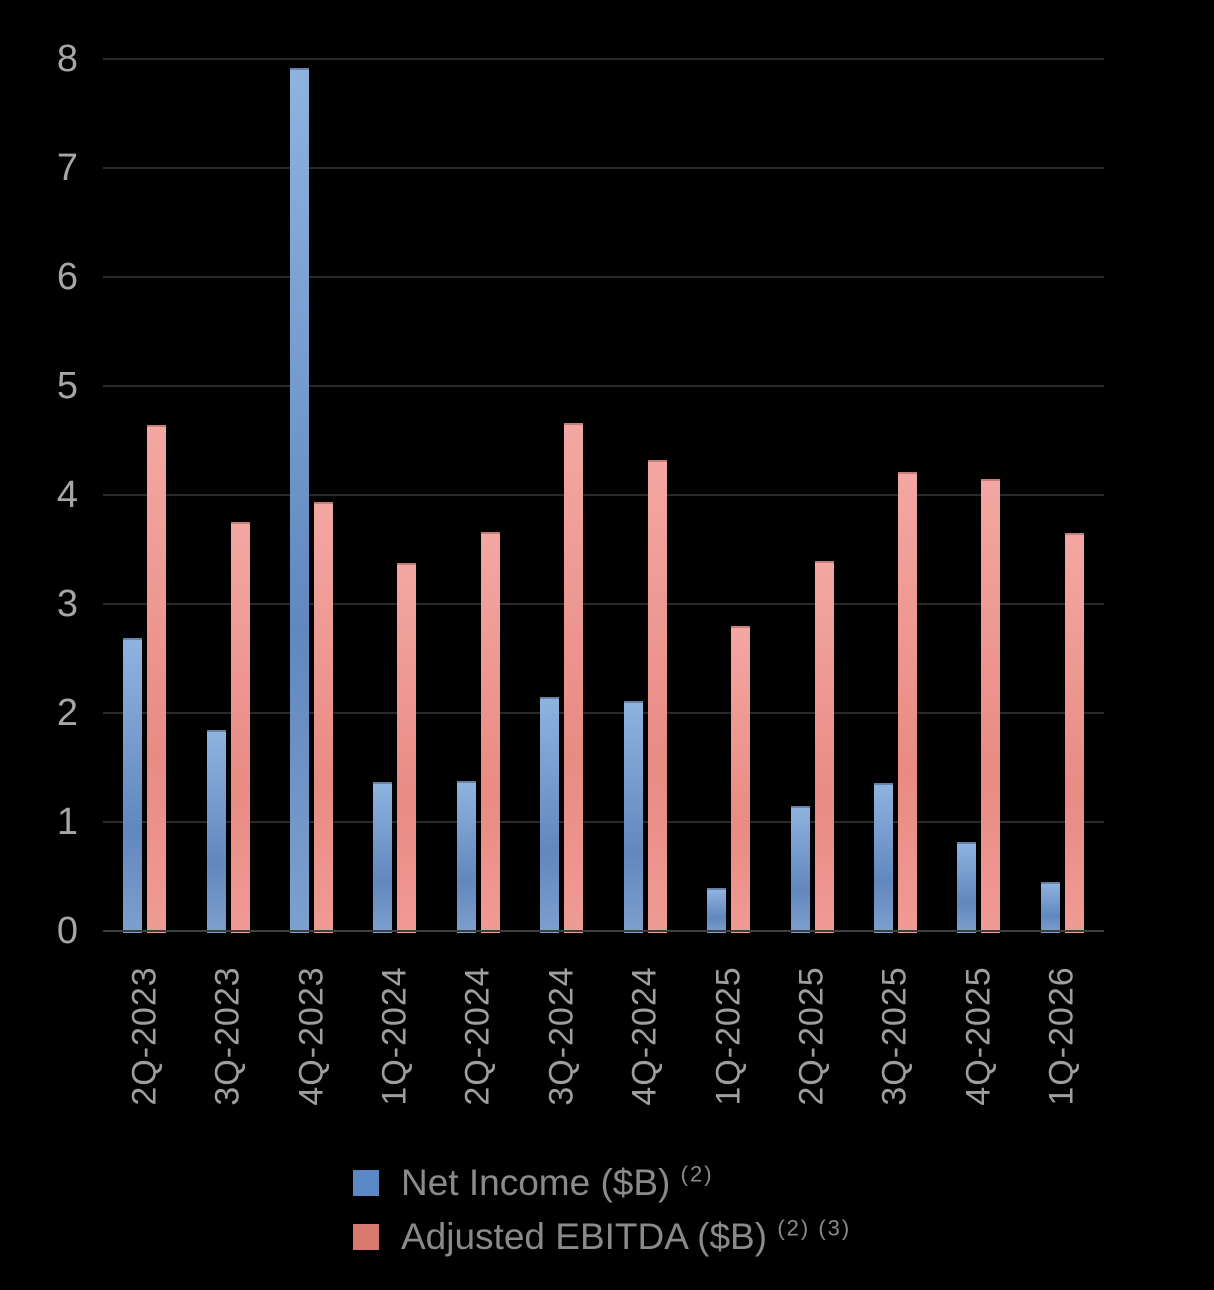 The height and width of the screenshot is (1290, 1214). Describe the element at coordinates (991, 705) in the screenshot. I see `bar-adjusted-ebitda-4Q-2025` at that location.